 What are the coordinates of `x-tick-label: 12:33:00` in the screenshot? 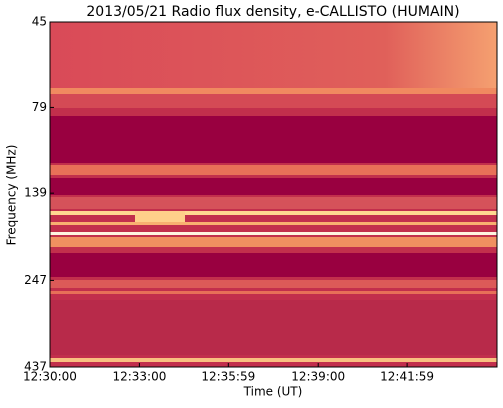 It's located at (139, 377).